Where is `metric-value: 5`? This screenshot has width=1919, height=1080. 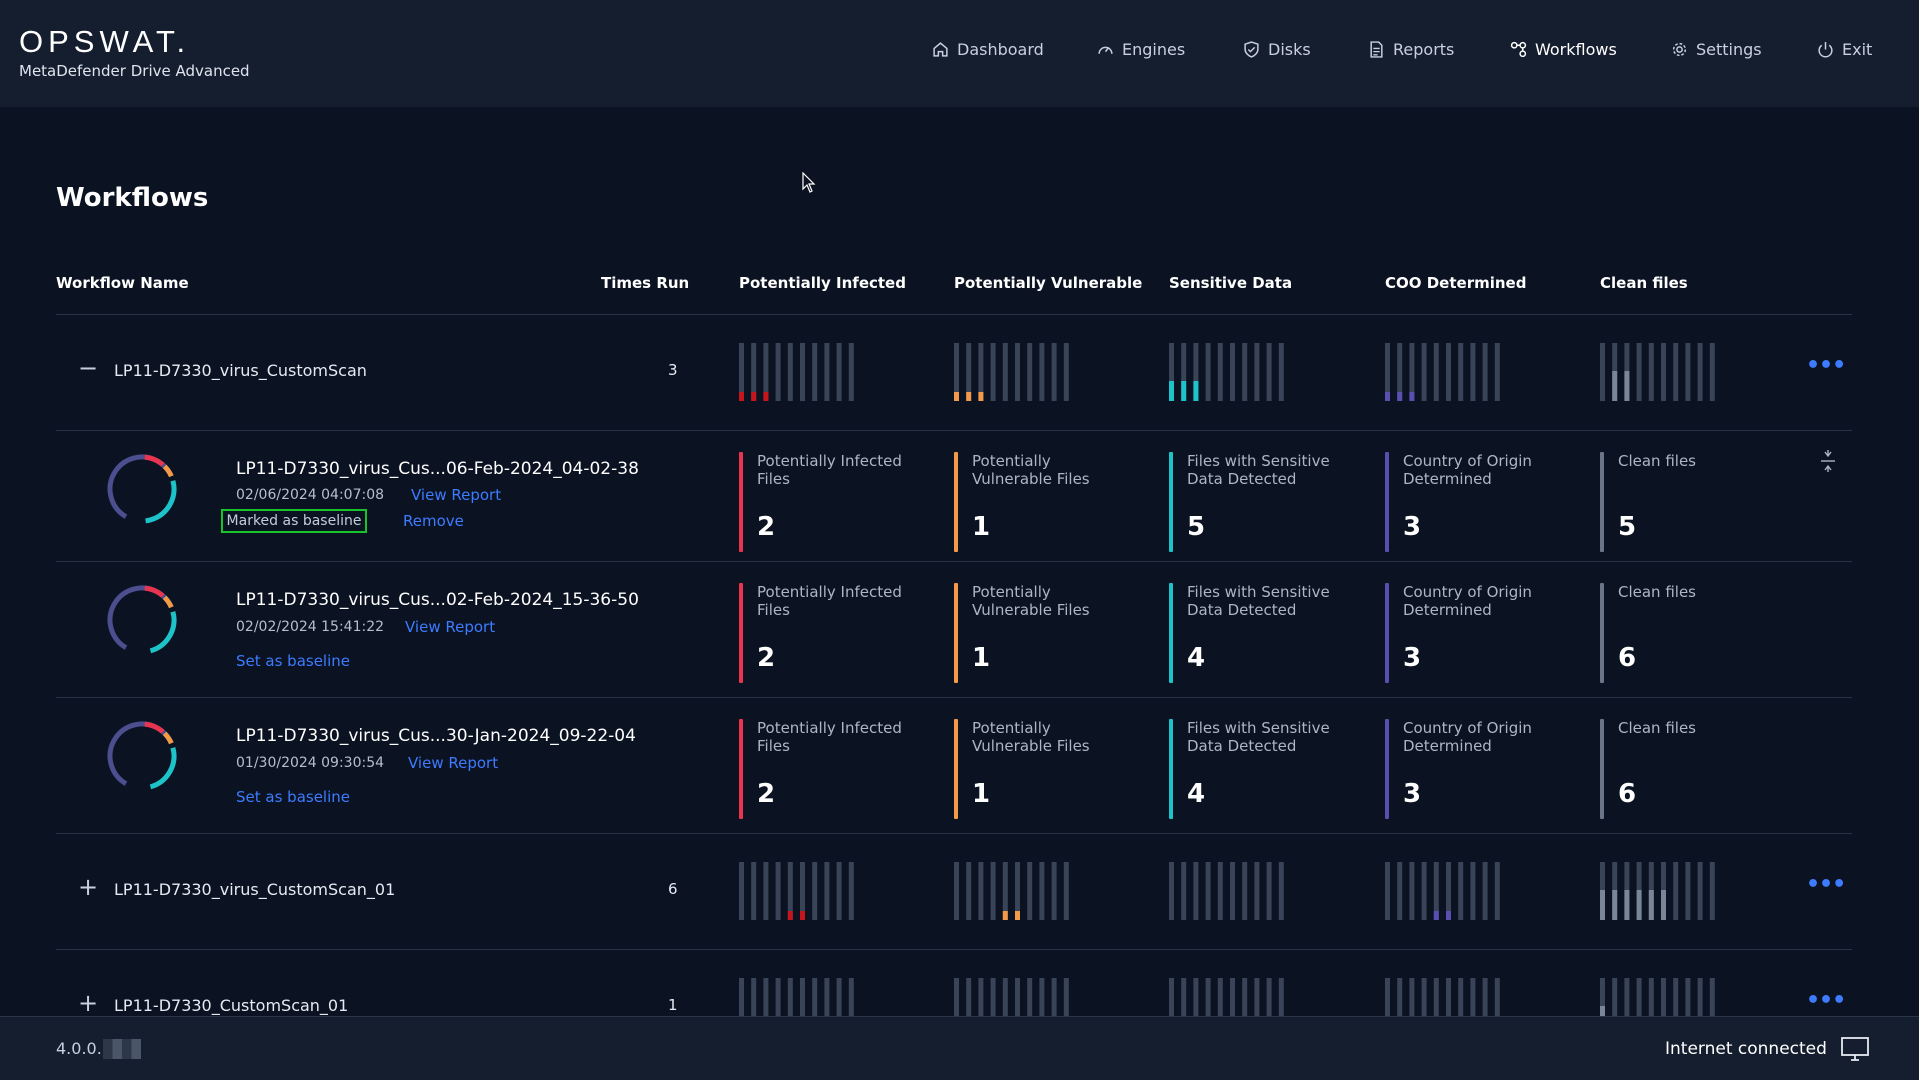 metric-value: 5 is located at coordinates (1627, 527).